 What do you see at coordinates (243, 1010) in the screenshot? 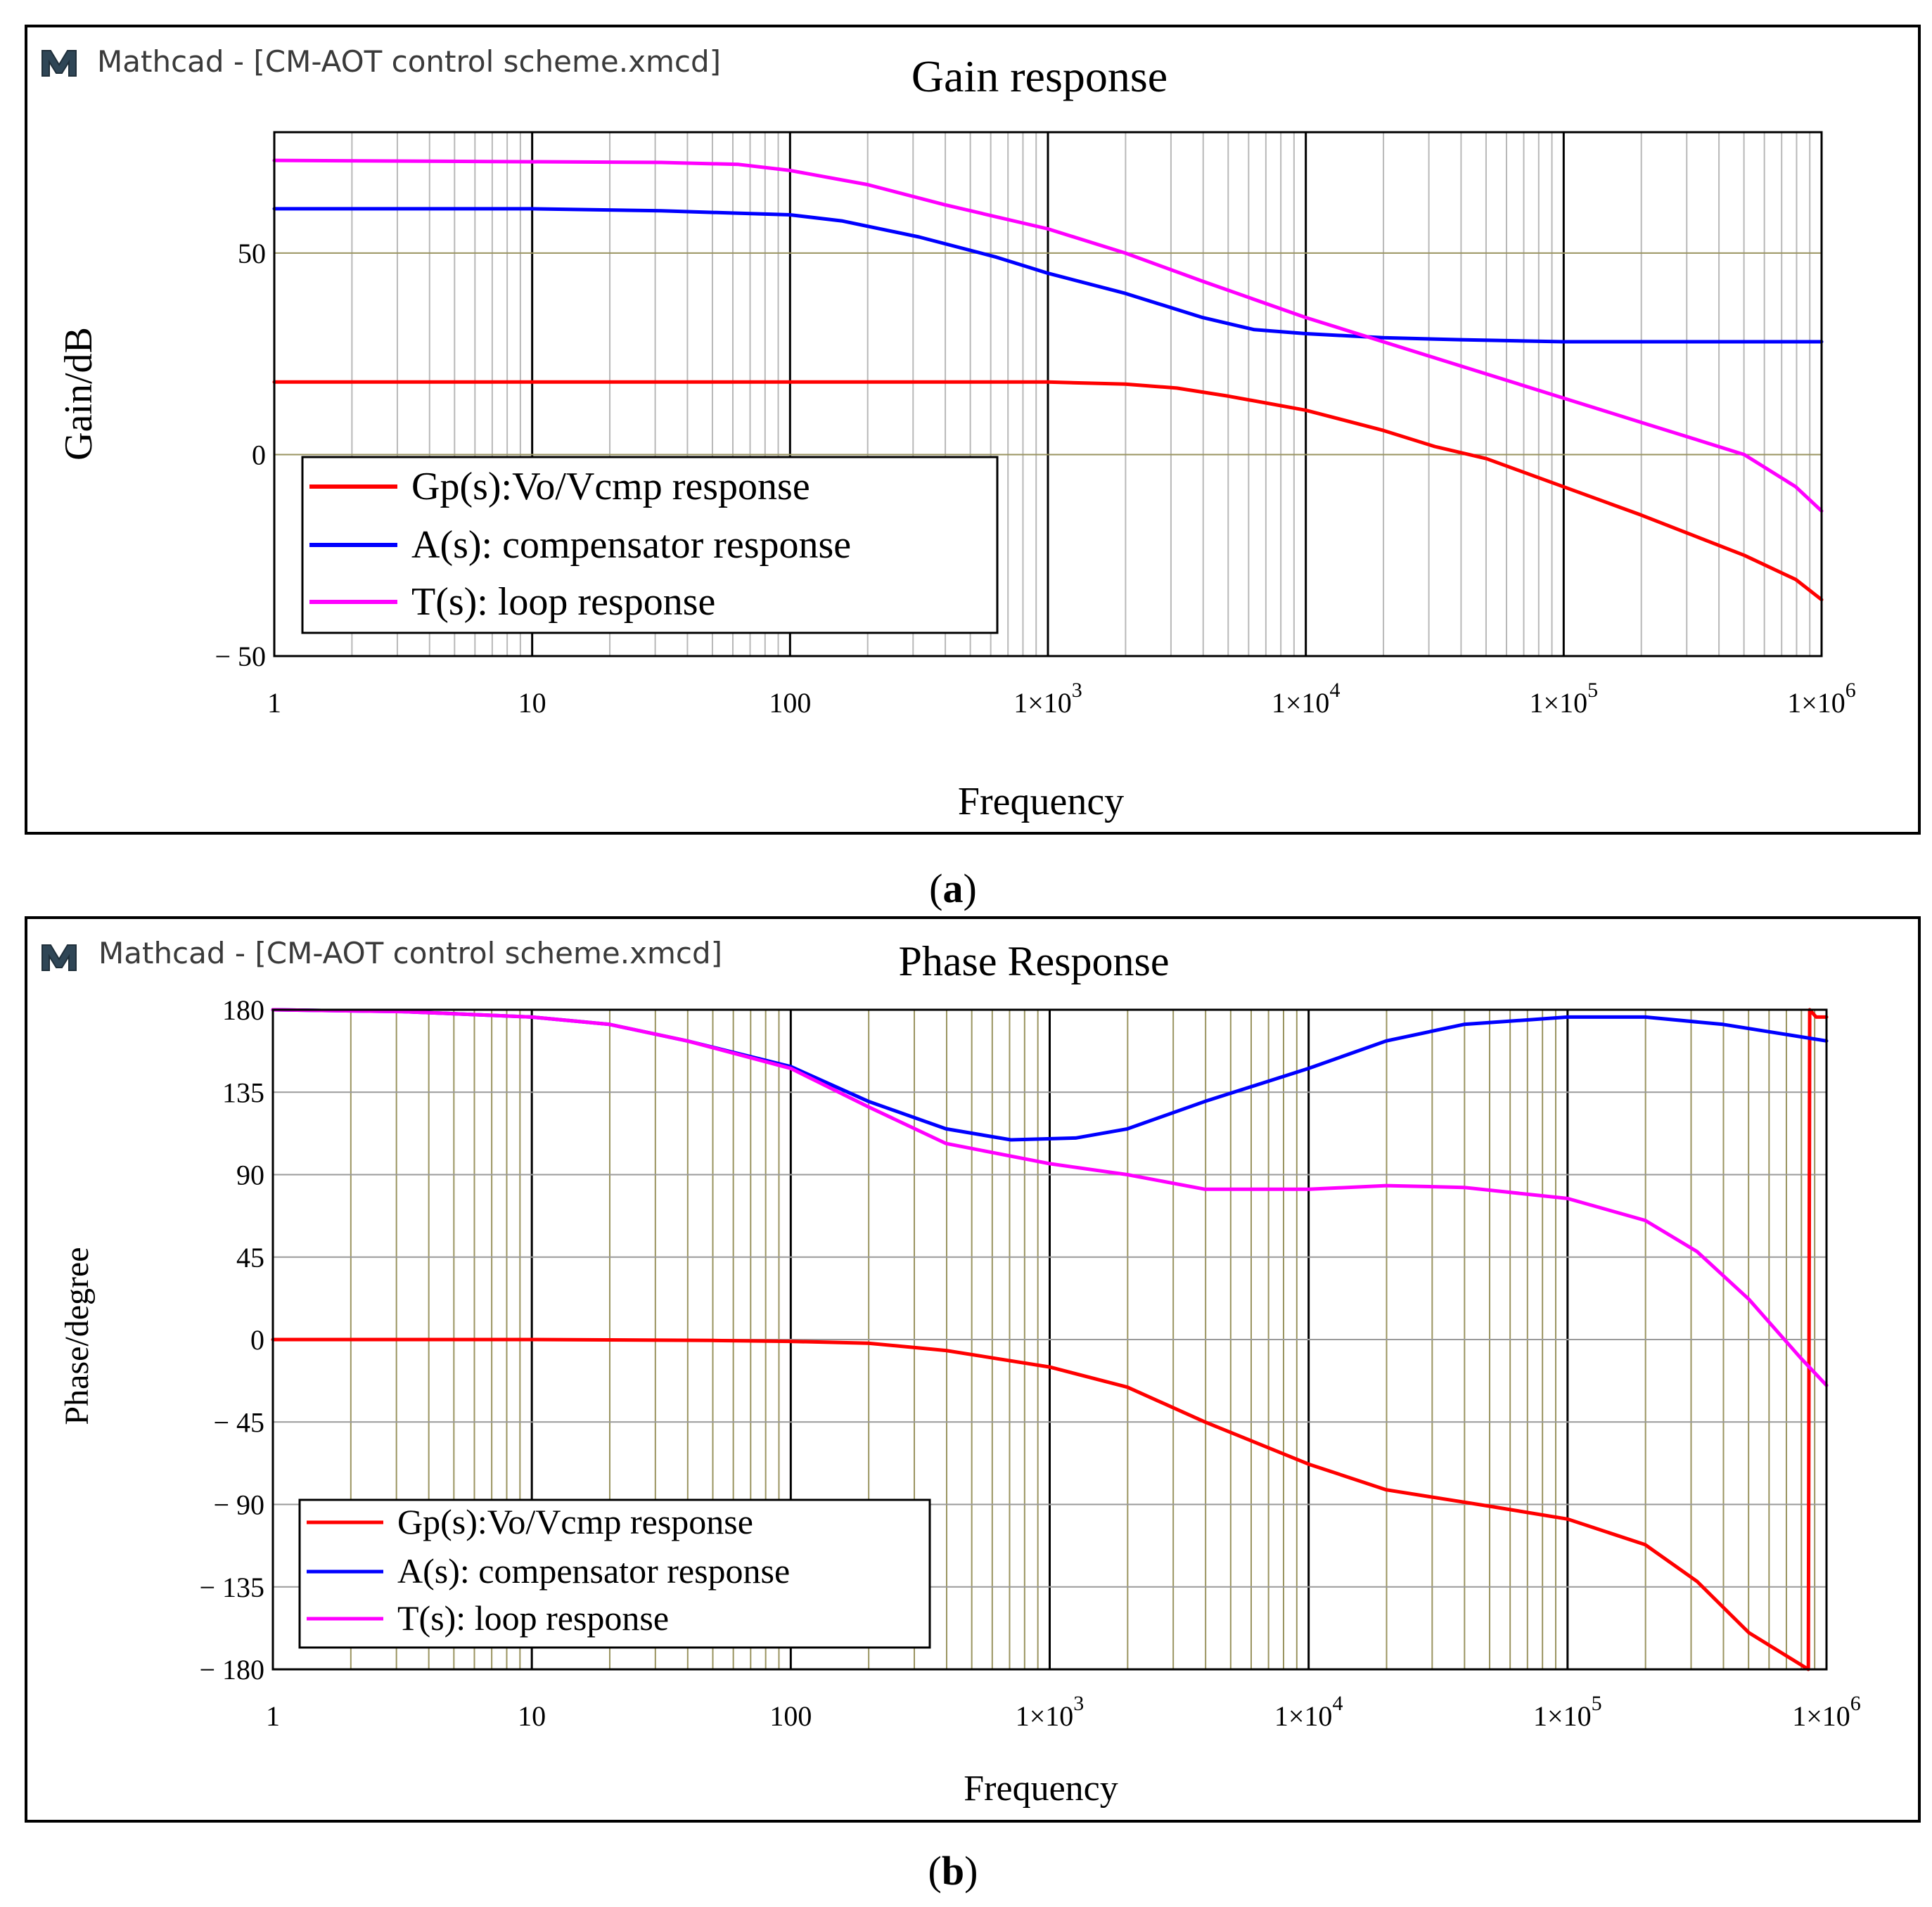
I see `phase-y-tick-label: 180` at bounding box center [243, 1010].